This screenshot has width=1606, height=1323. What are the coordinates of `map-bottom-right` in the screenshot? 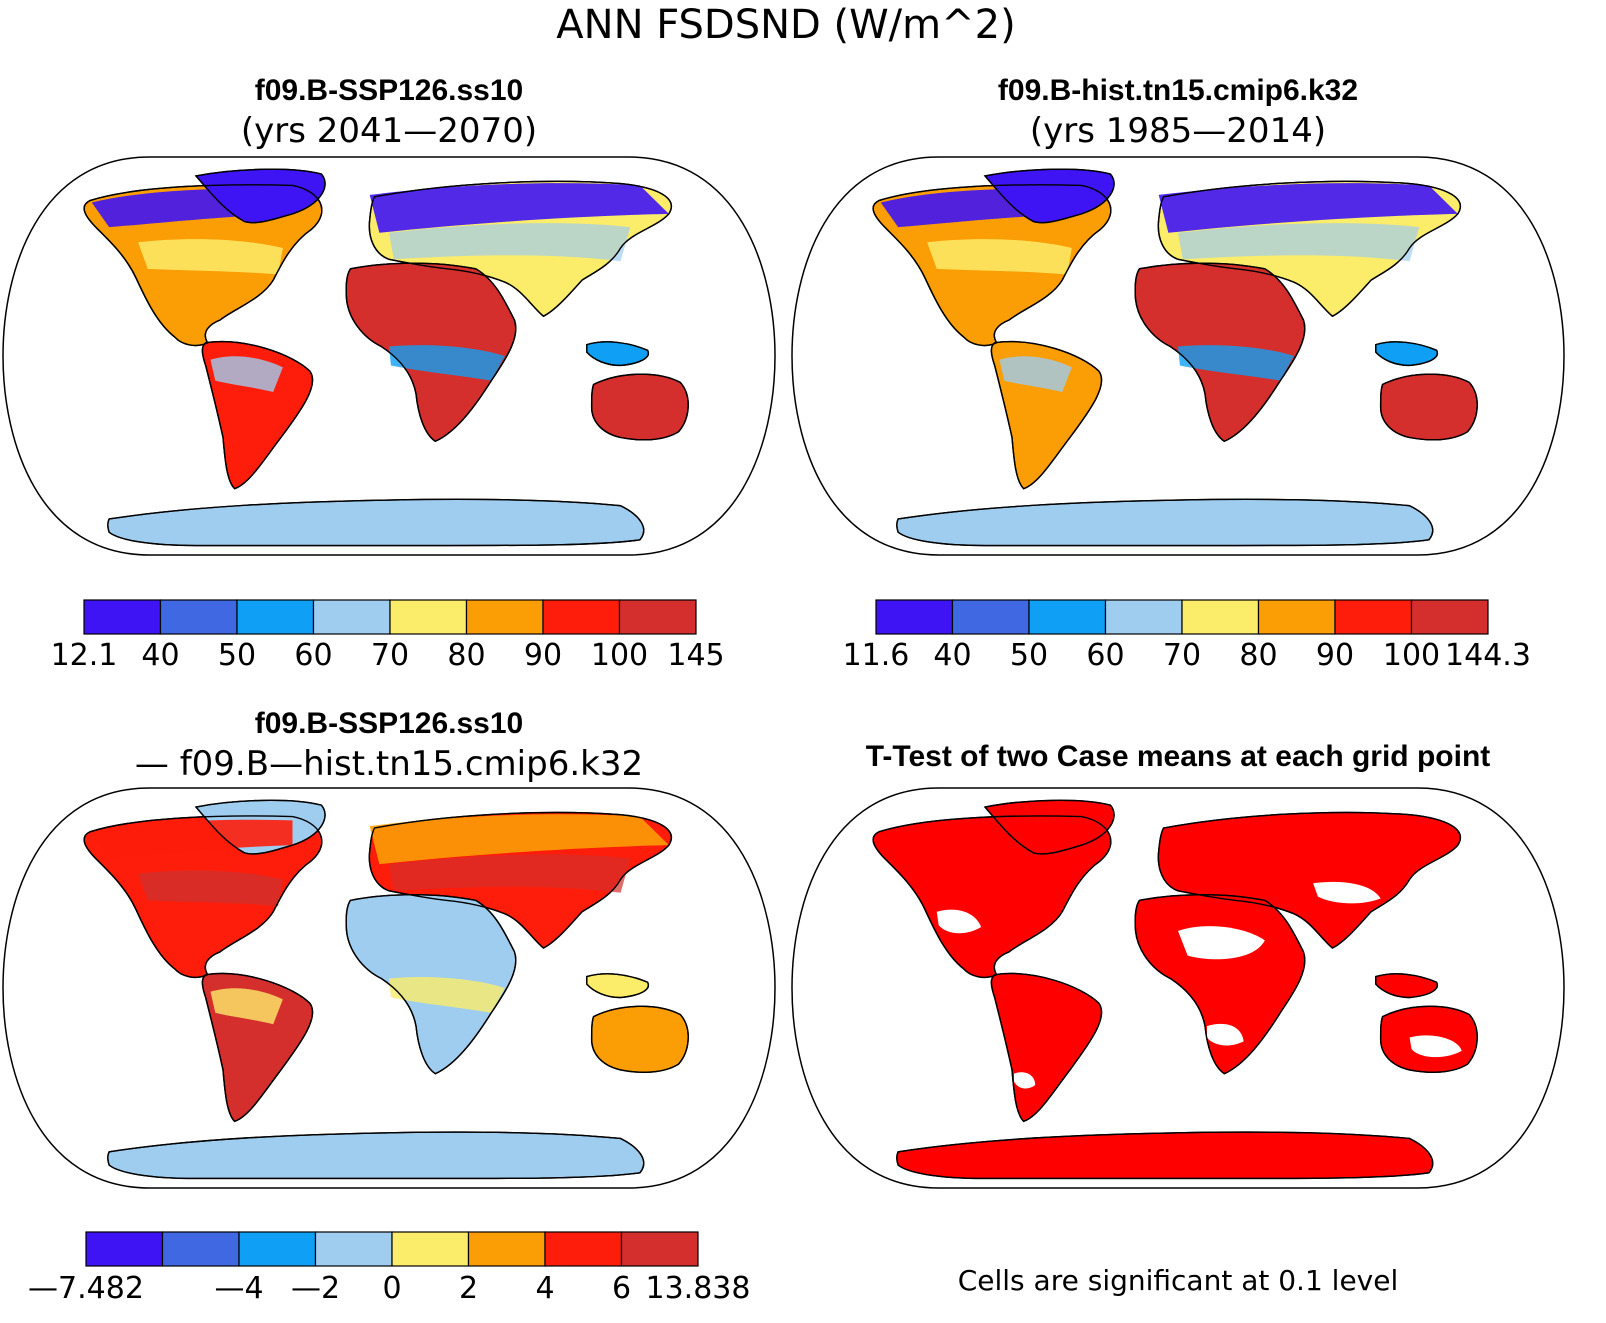 It's located at (1175, 989).